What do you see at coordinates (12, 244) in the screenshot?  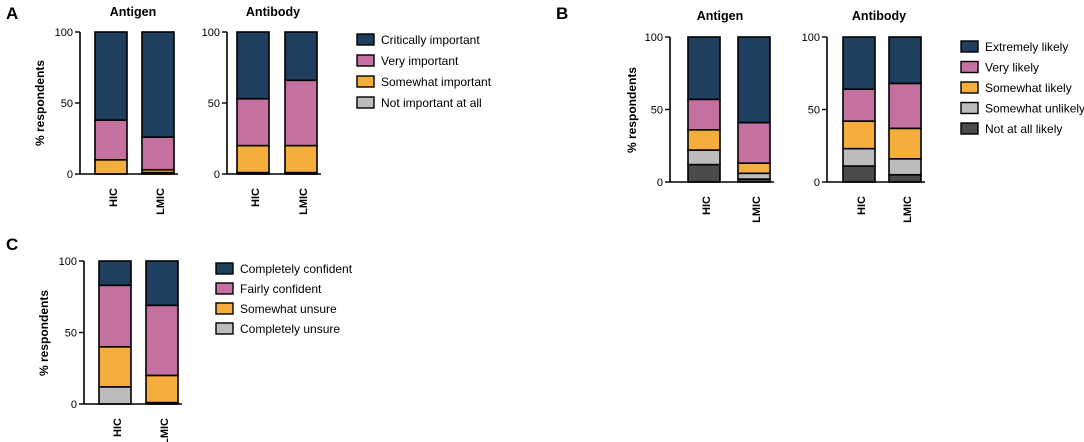 I see `panel-letter-c: C` at bounding box center [12, 244].